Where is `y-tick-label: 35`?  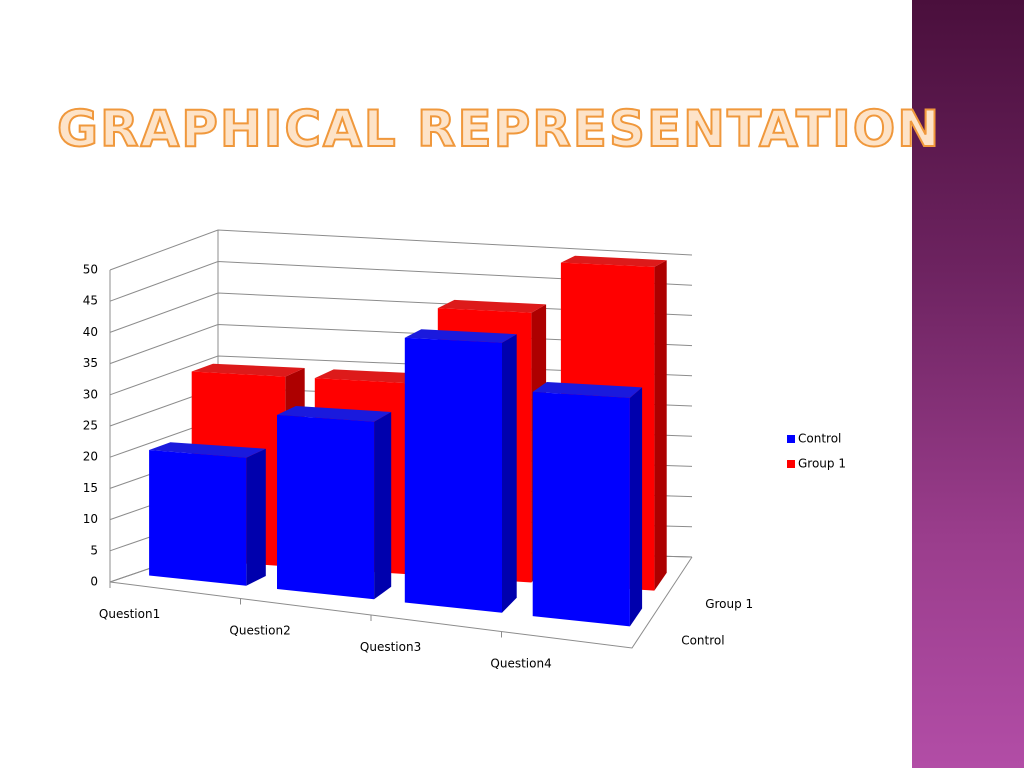
y-tick-label: 35 is located at coordinates (90, 363).